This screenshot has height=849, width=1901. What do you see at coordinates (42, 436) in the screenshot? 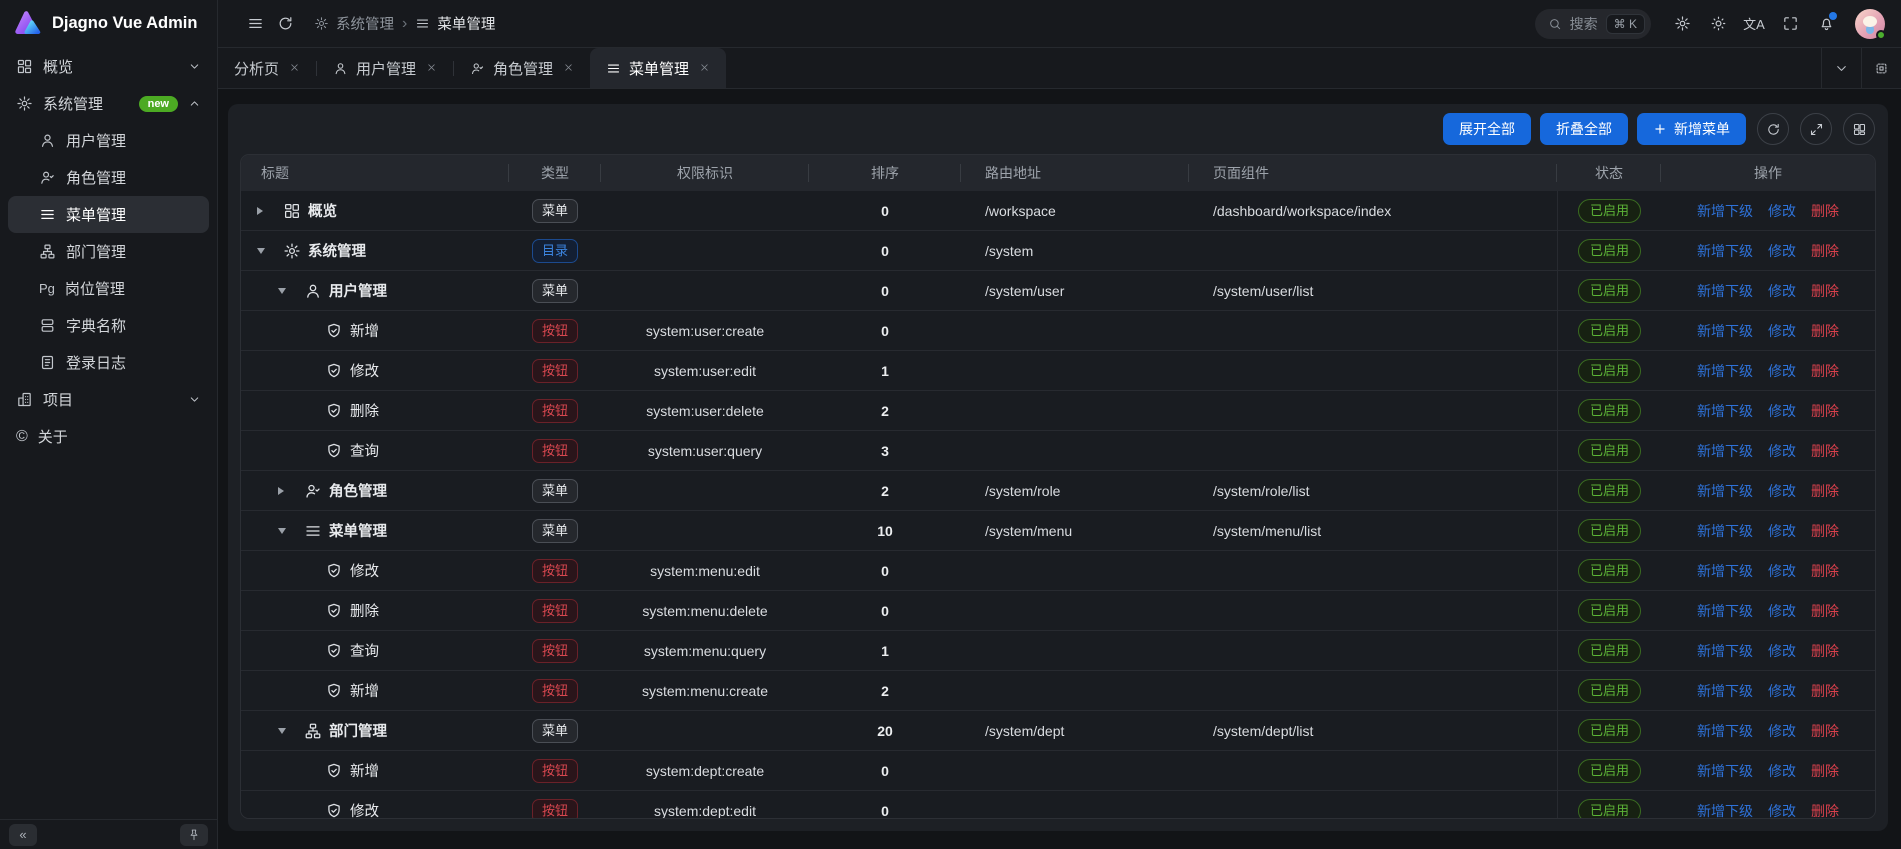
I see `sidebar-item-about: © 关于` at bounding box center [42, 436].